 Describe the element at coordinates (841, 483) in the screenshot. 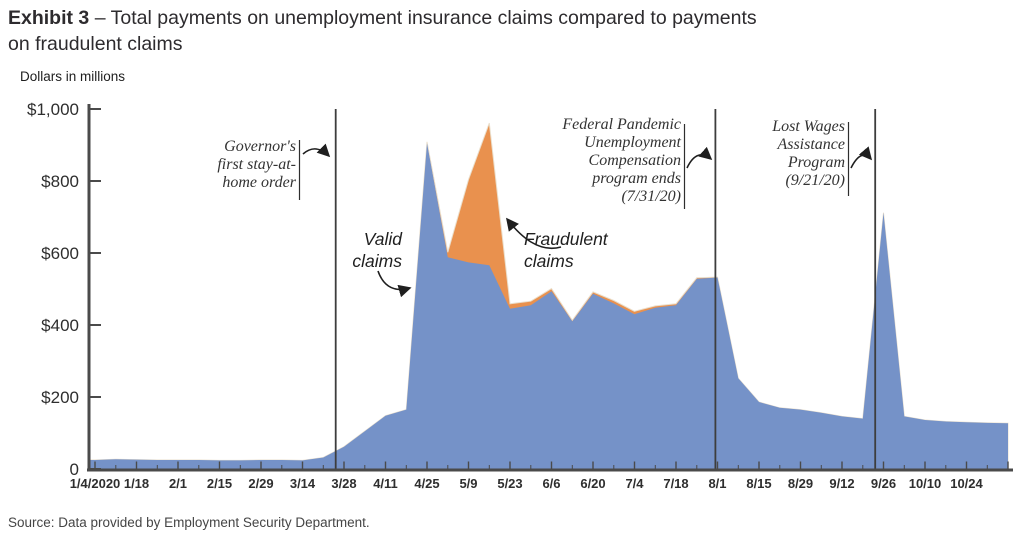

I see `x-tick-label: 9/12` at that location.